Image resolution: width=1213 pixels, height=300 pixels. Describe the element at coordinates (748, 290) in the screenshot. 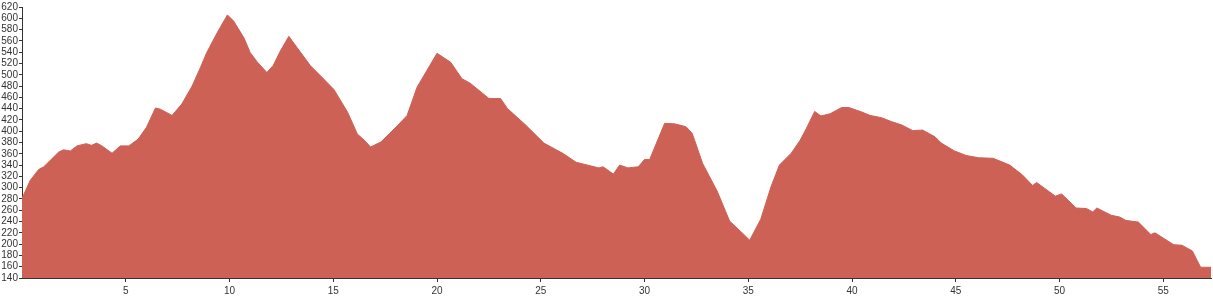

I see `x-tick-label: 35` at that location.